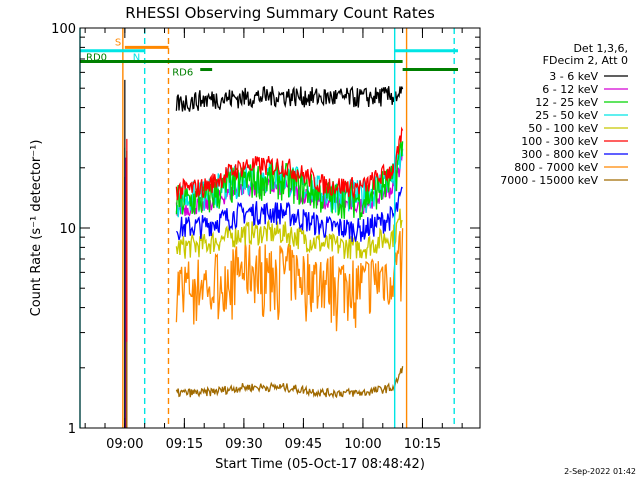  I want to click on legend-label-5: 100 - 300 keV, so click(559, 141).